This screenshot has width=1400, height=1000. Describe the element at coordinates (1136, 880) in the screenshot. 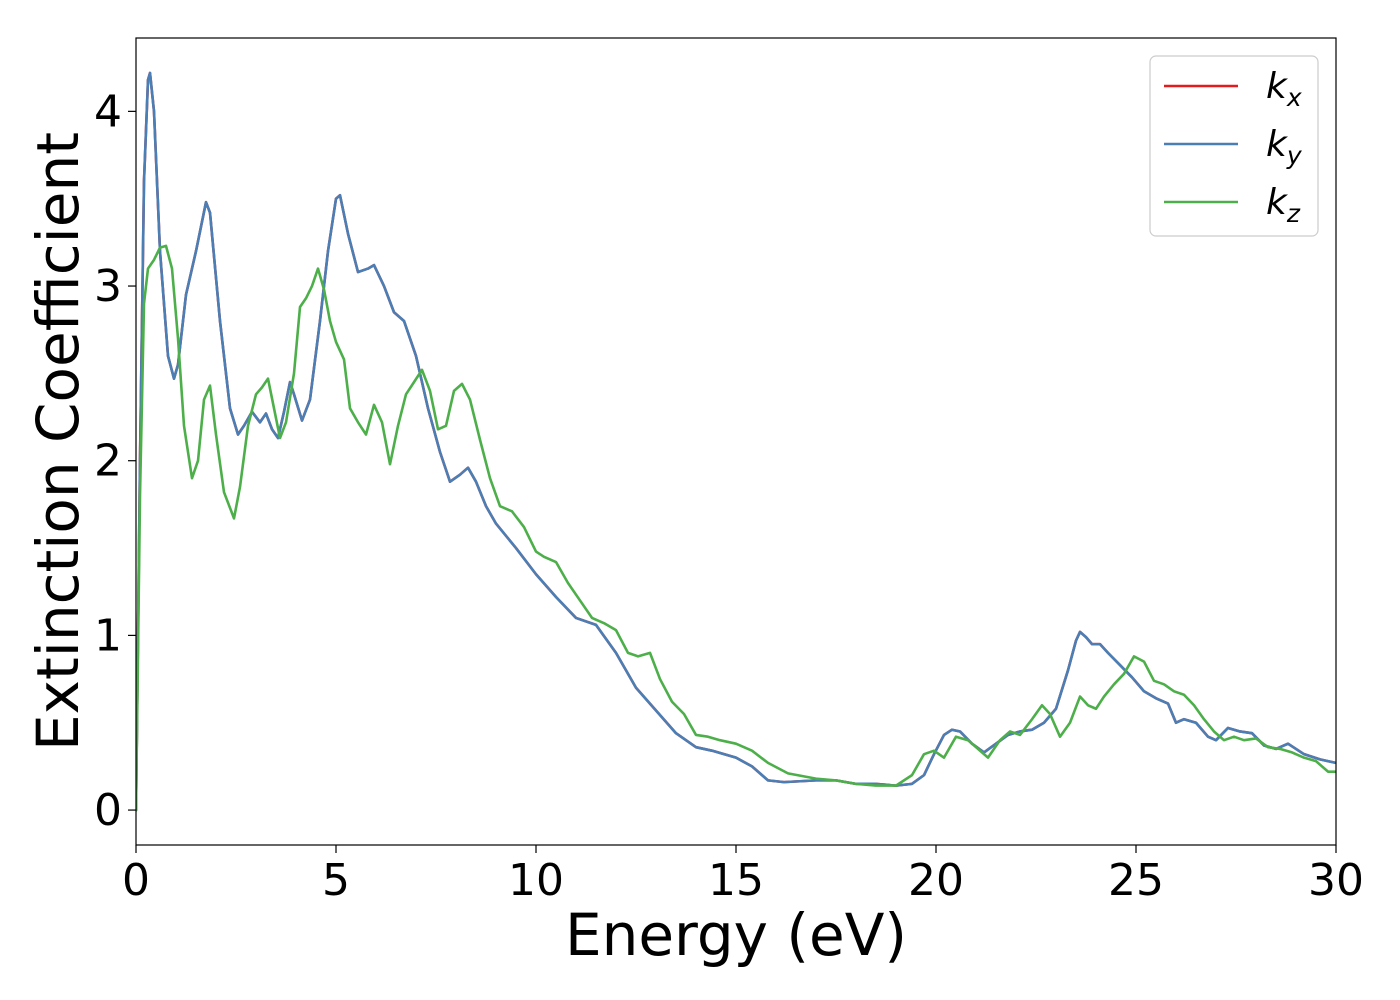

I see `x-tick-label: 25` at that location.